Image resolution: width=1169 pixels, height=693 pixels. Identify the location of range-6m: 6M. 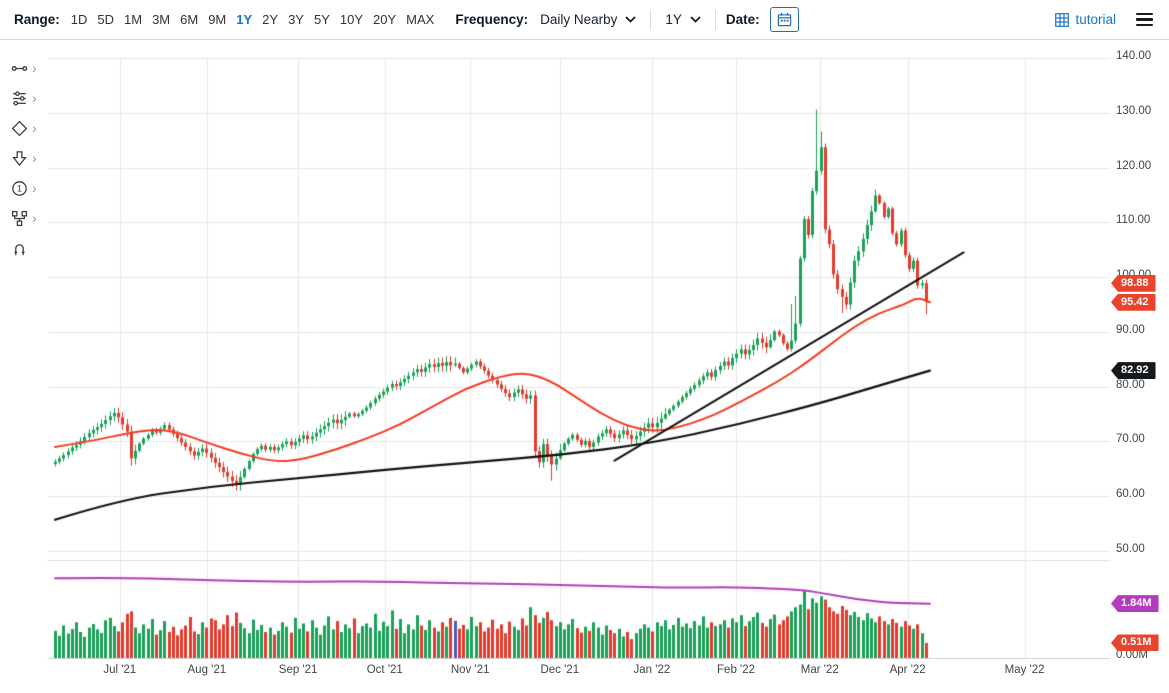
(189, 19).